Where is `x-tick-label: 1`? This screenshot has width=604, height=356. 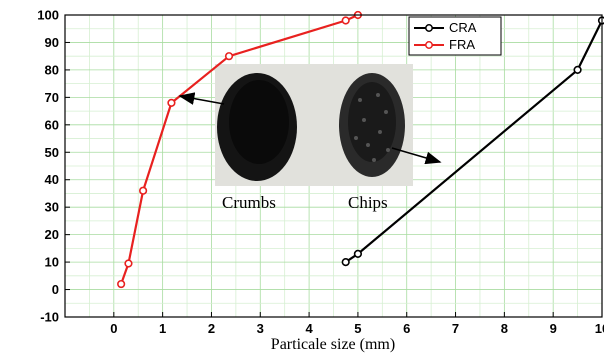
x-tick-label: 1 is located at coordinates (162, 328).